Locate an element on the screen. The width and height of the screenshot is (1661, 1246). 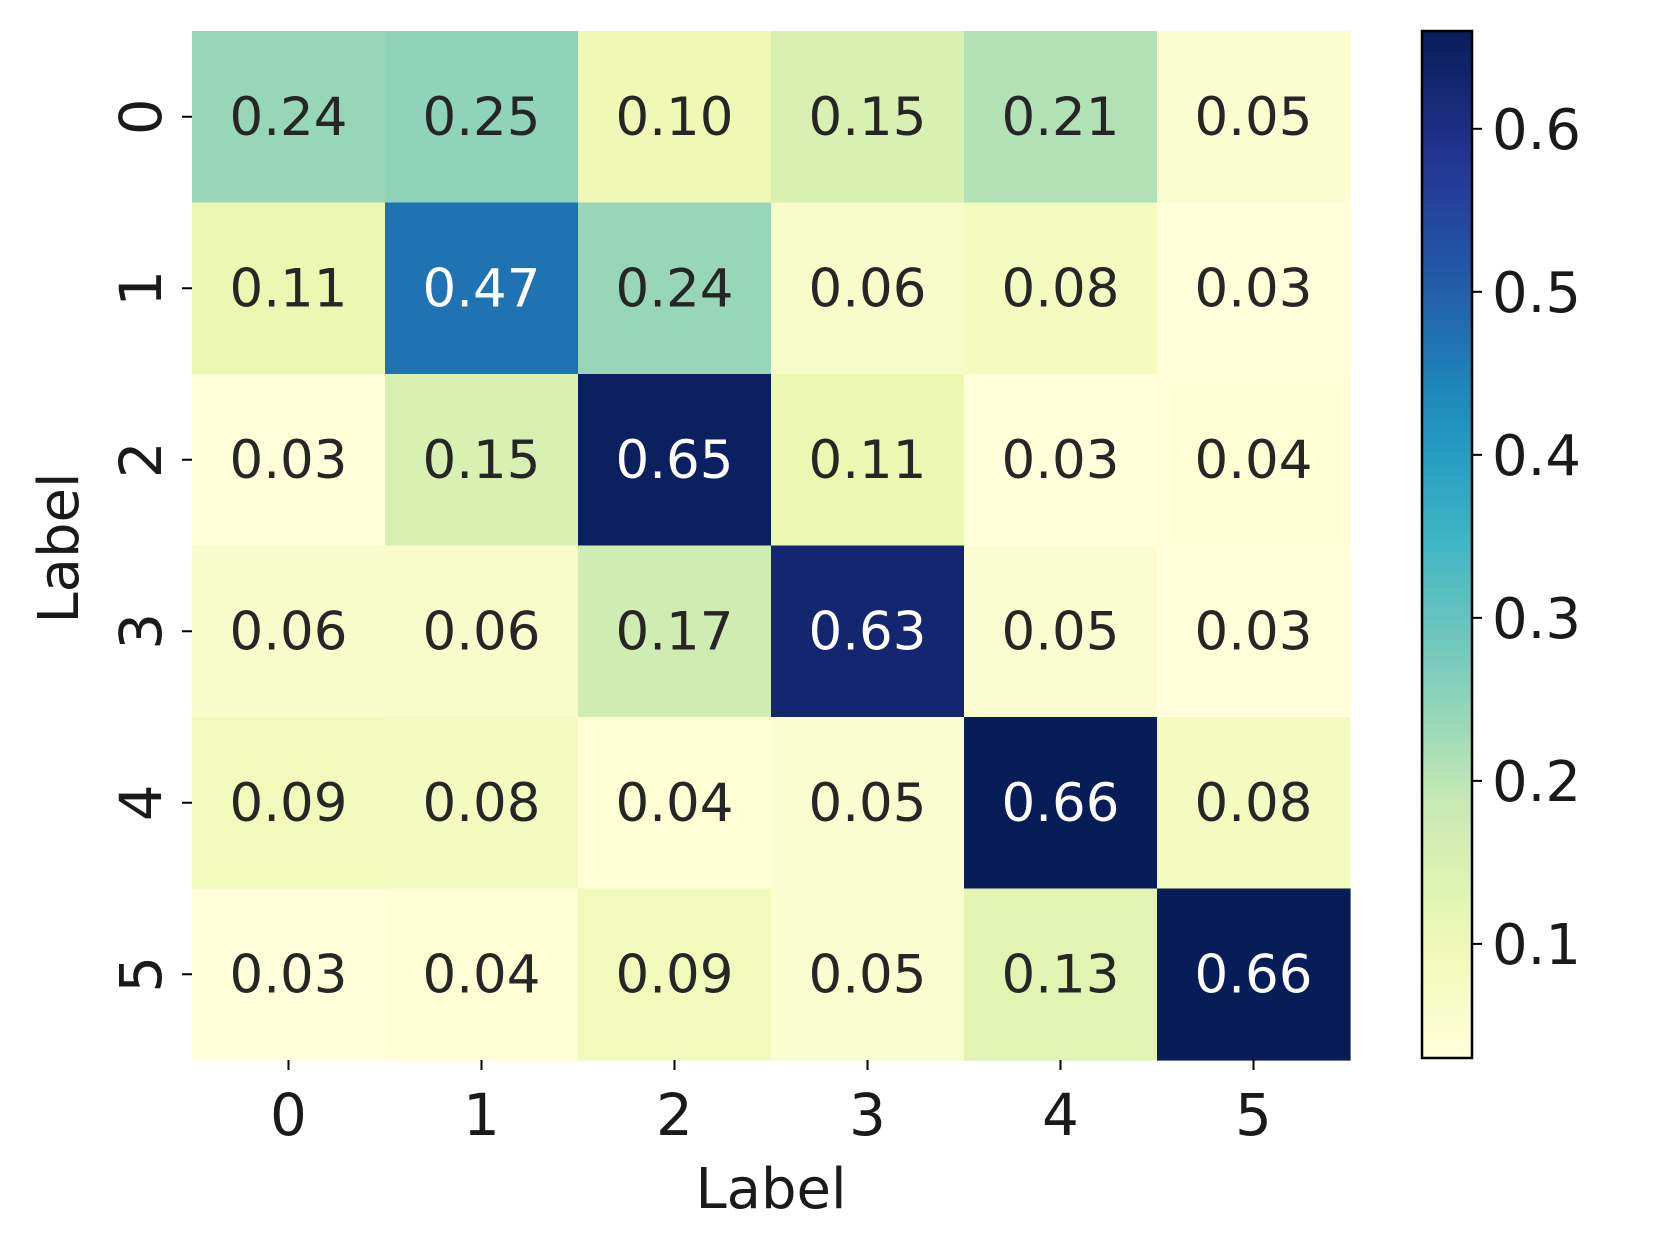
cell-annotation-0-2: 0.10 is located at coordinates (674, 117).